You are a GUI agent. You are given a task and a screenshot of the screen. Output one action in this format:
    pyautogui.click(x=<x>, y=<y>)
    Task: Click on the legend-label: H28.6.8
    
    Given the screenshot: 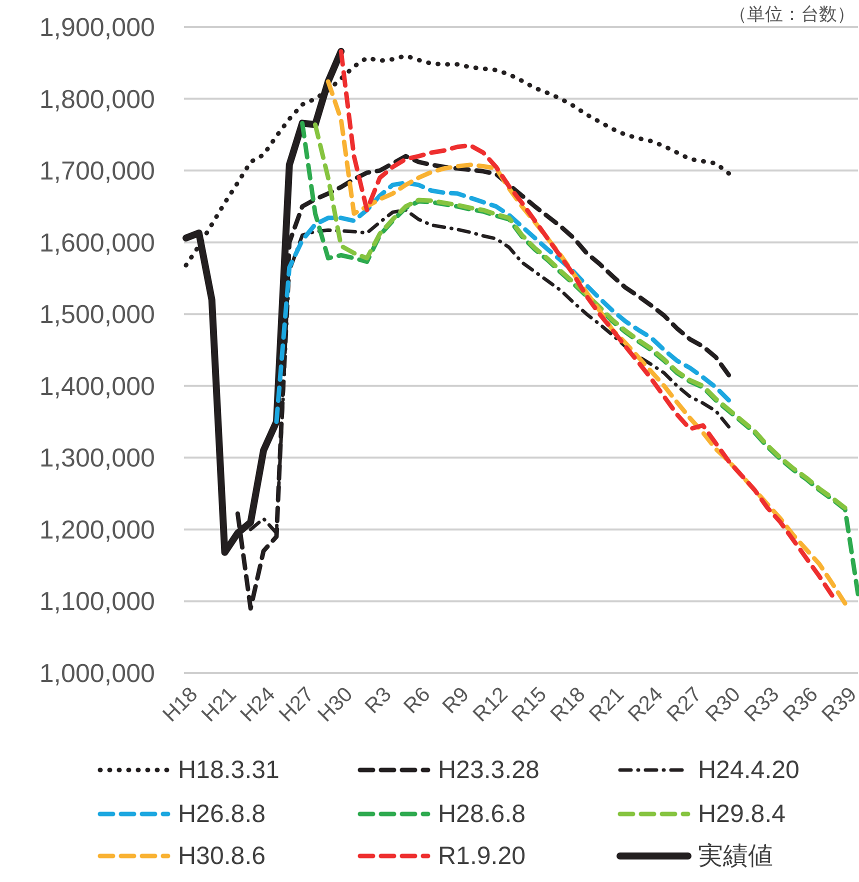 What is the action you would take?
    pyautogui.click(x=482, y=814)
    